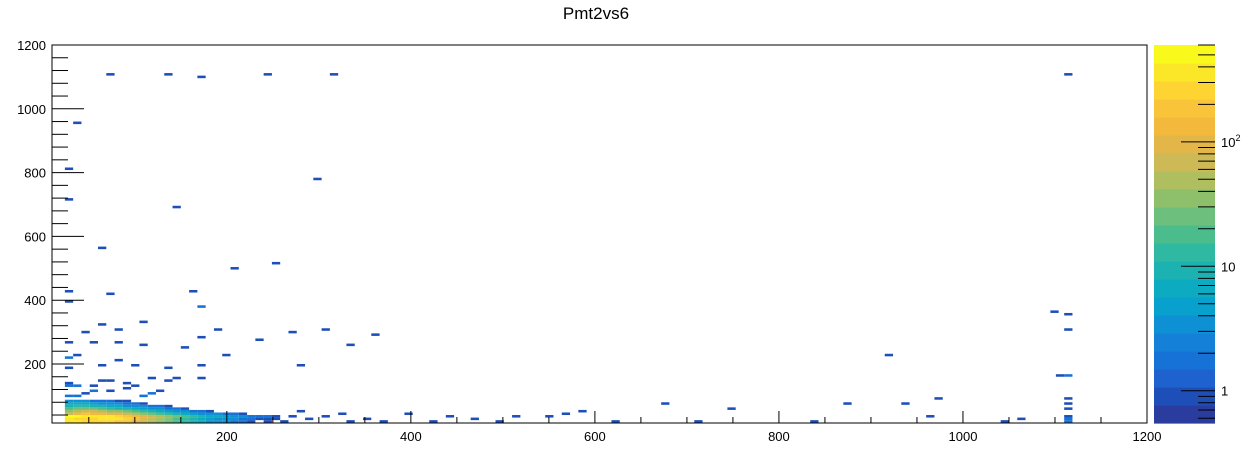  I want to click on z-tick-label: 10, so click(1228, 266).